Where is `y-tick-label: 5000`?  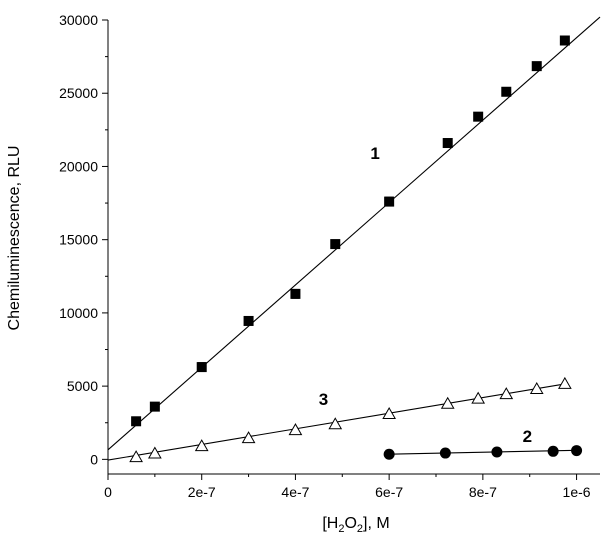
y-tick-label: 5000 is located at coordinates (82, 386).